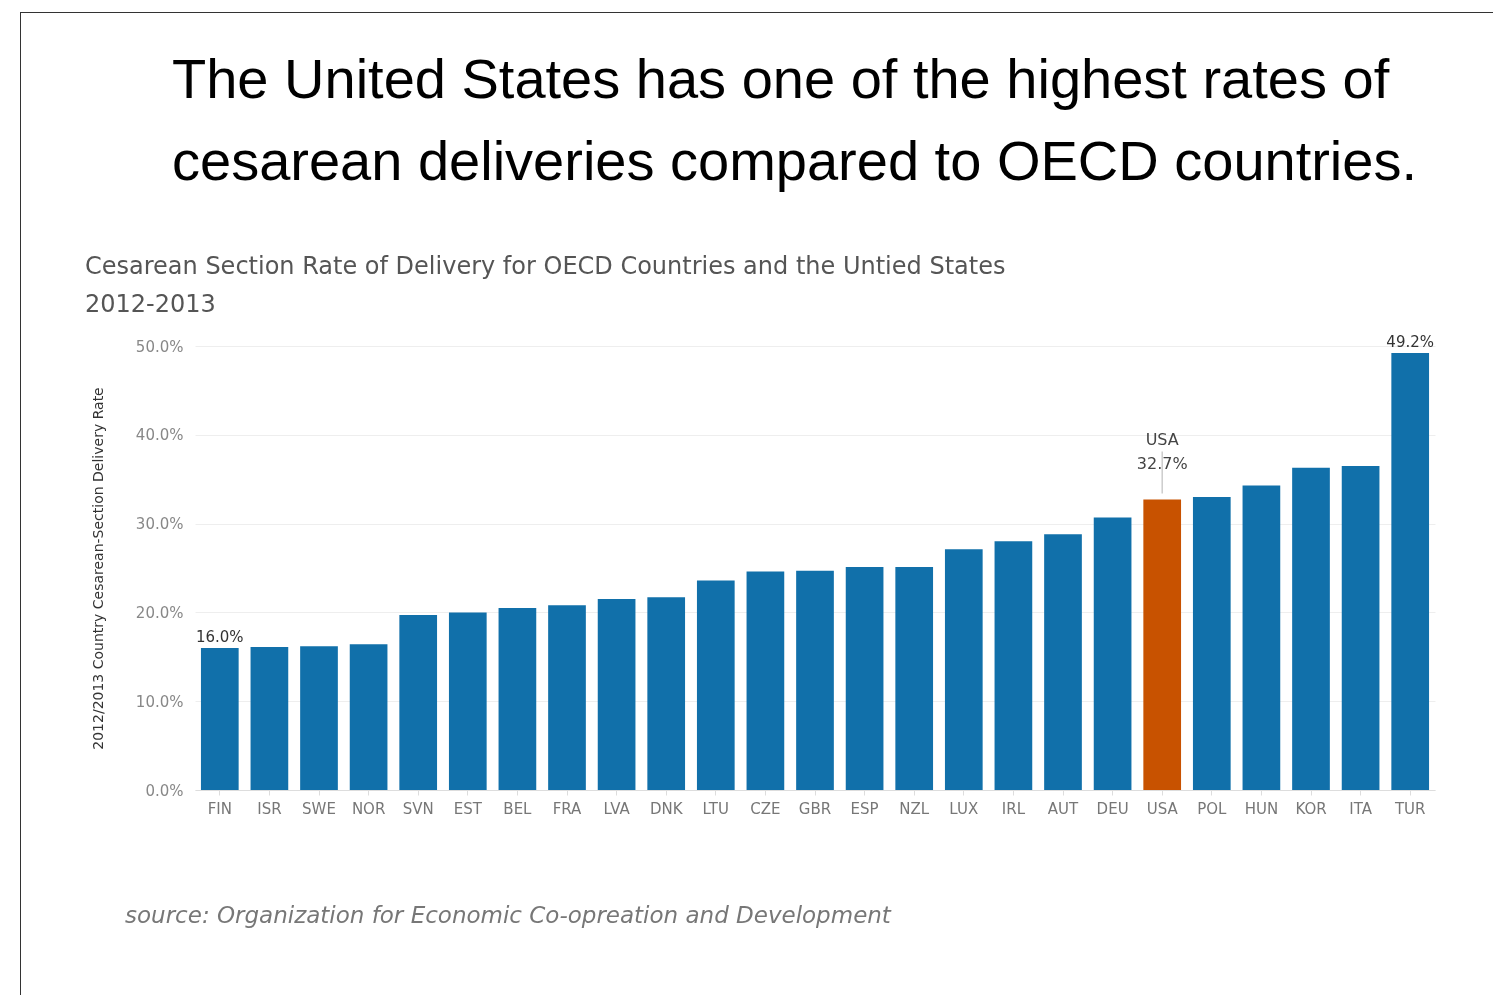  Describe the element at coordinates (914, 808) in the screenshot. I see `x-tick-label: NZL` at that location.